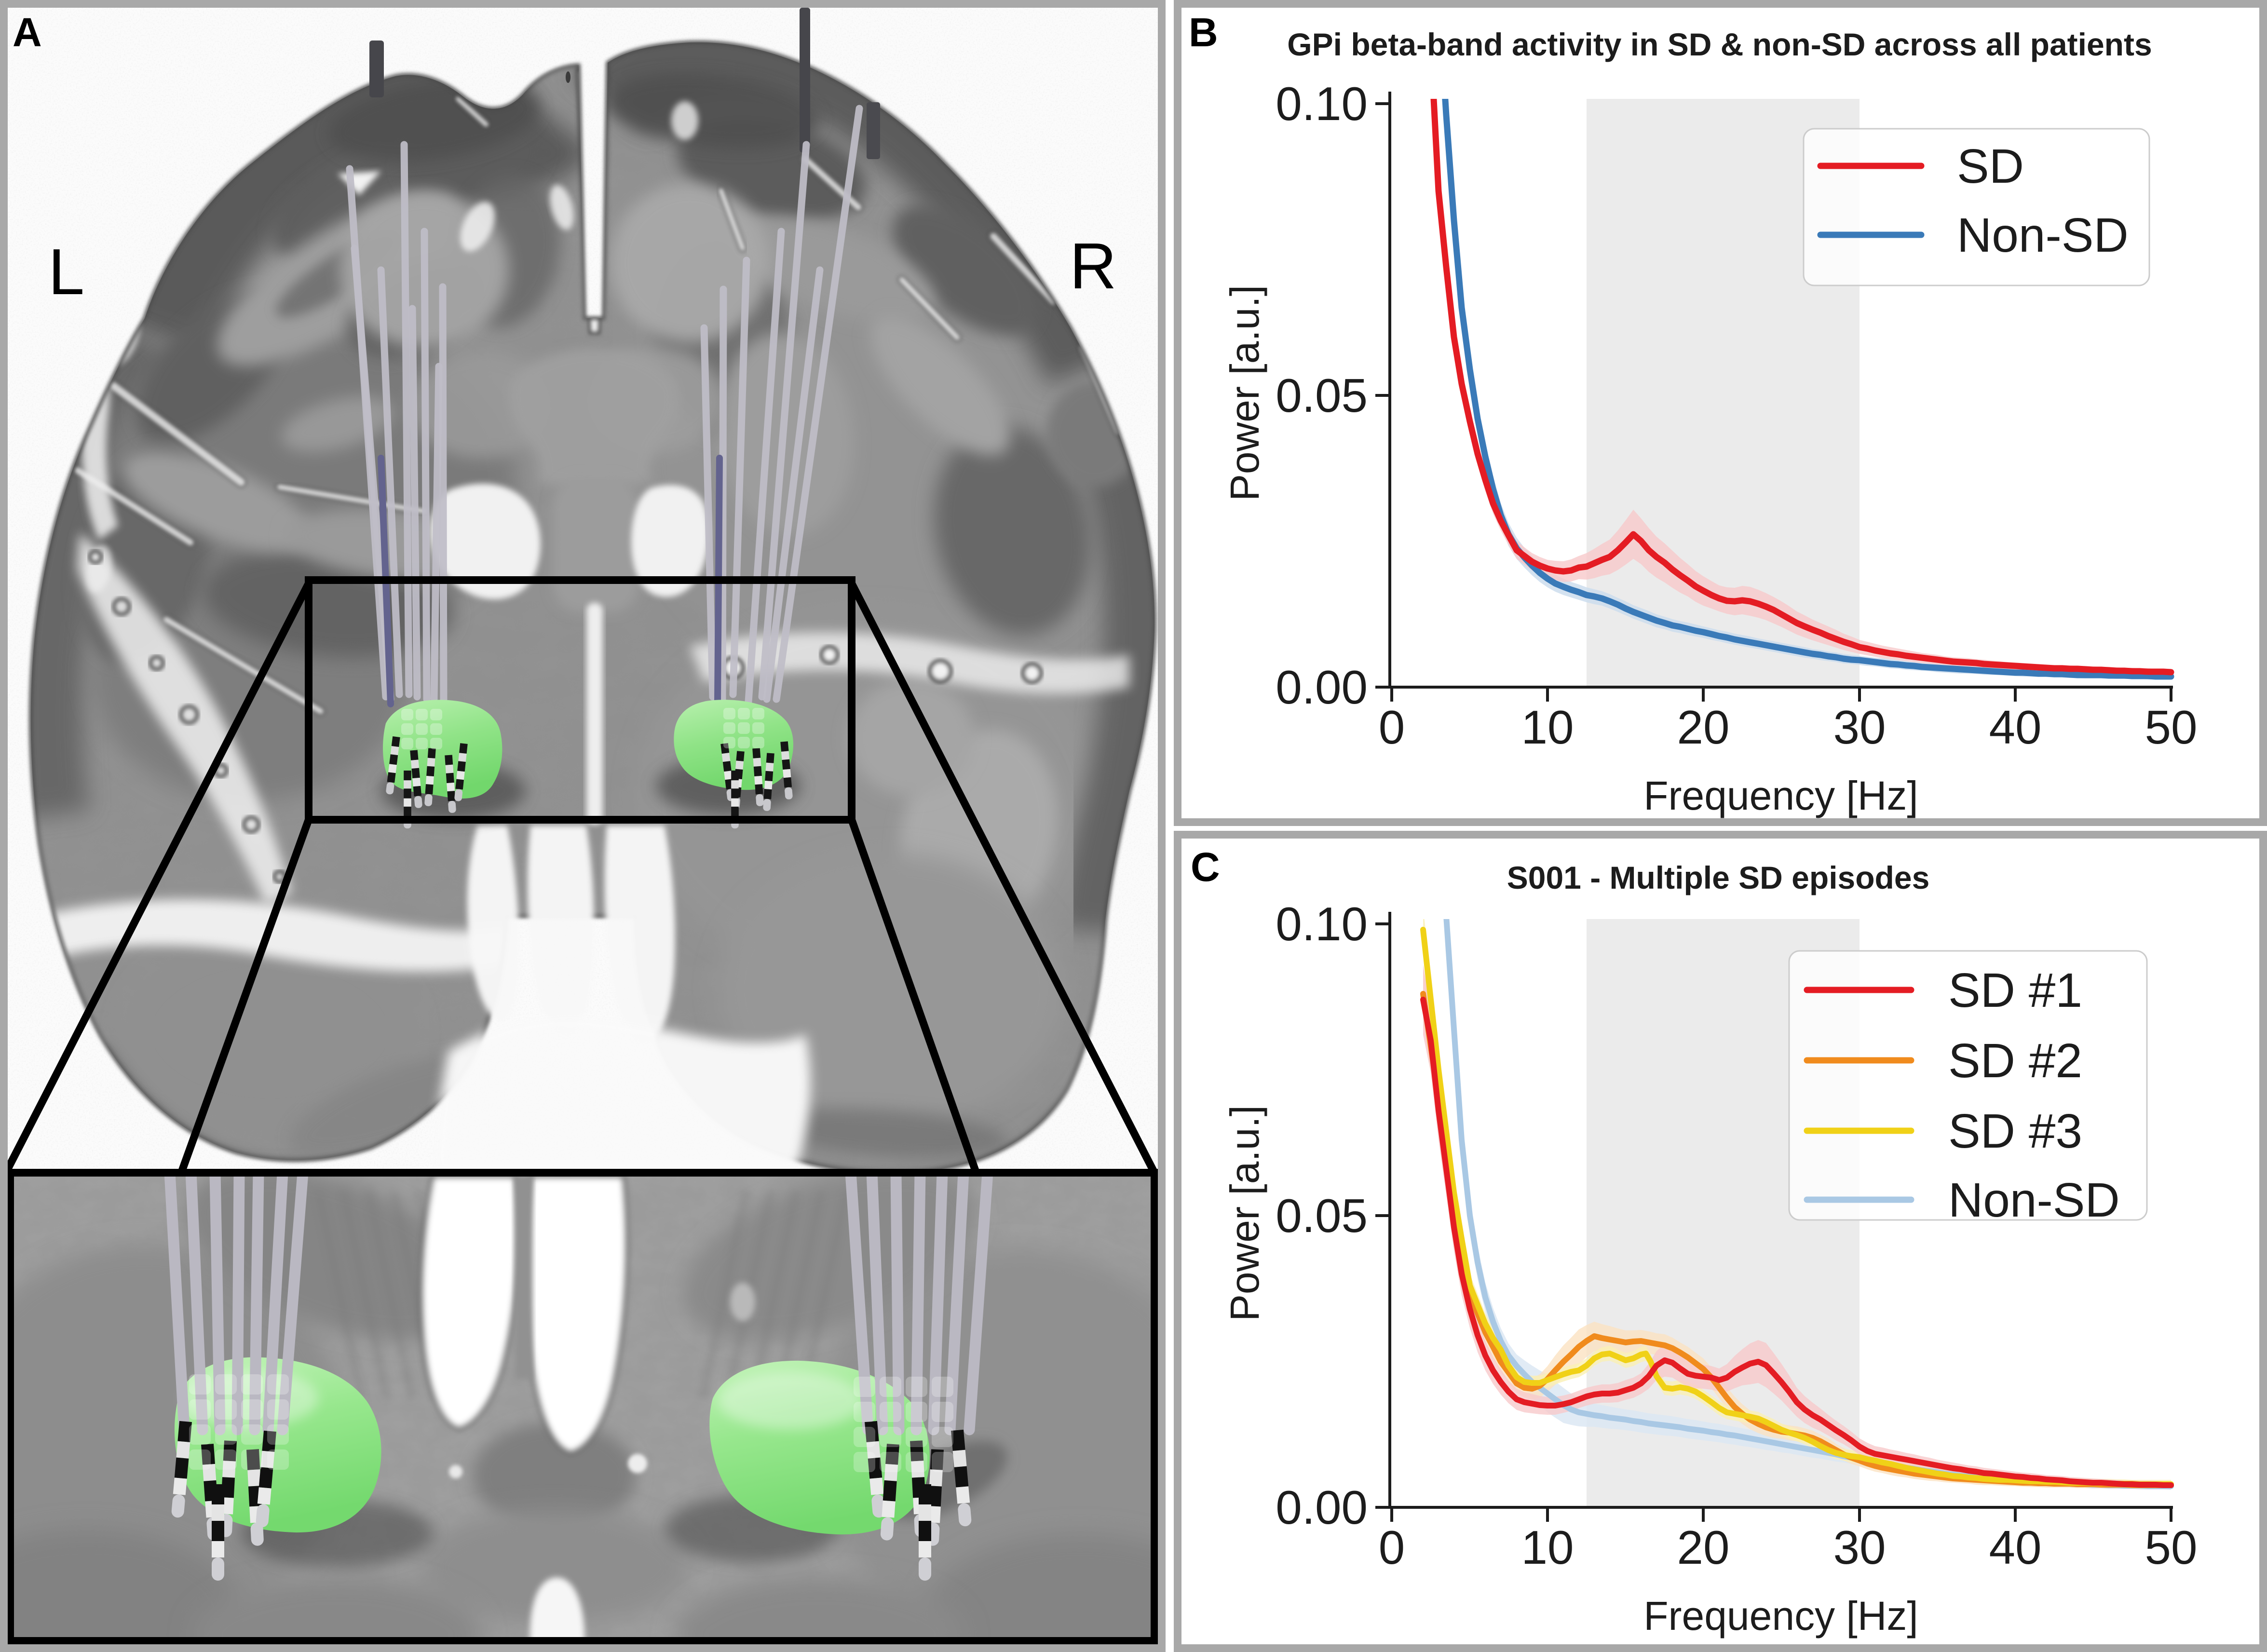 The image size is (2267, 1652). What do you see at coordinates (1718, 877) in the screenshot?
I see `svg-text: S001 - Multiple SD episodes` at bounding box center [1718, 877].